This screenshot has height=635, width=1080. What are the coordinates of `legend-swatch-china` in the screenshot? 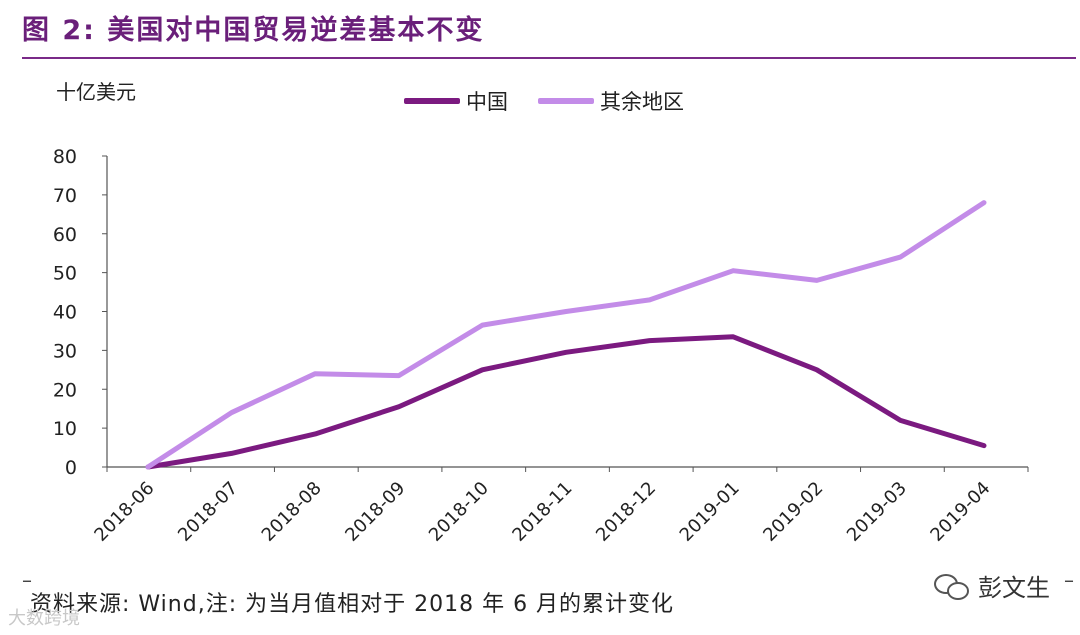 It's located at (432, 101).